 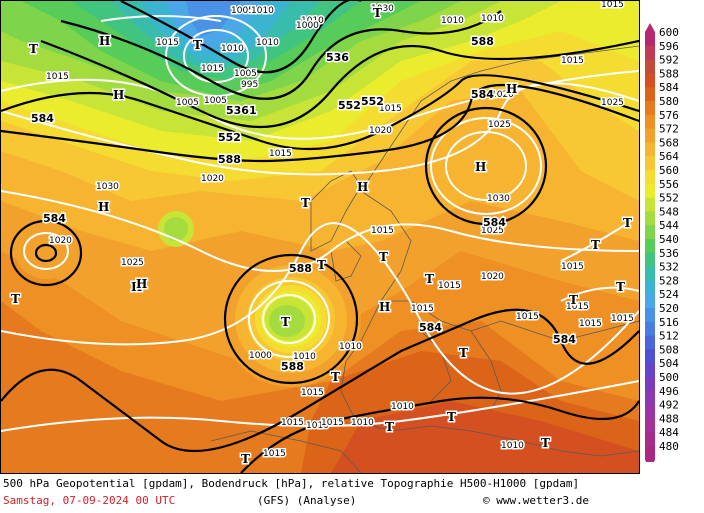 I want to click on legend-label-596: 596, so click(x=669, y=46).